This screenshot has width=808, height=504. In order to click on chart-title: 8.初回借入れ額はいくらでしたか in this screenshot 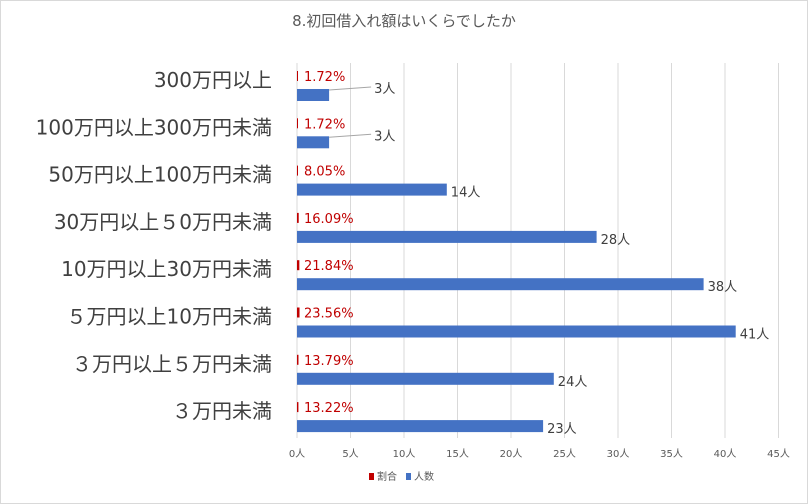, I will do `click(404, 21)`.